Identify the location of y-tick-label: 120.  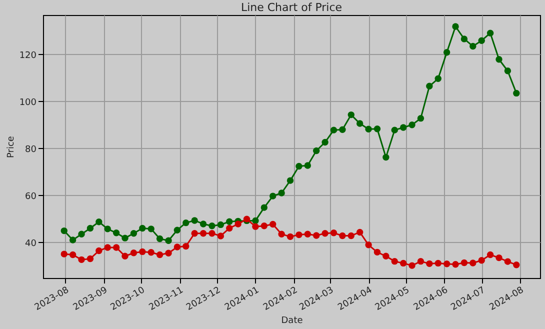
(28, 55).